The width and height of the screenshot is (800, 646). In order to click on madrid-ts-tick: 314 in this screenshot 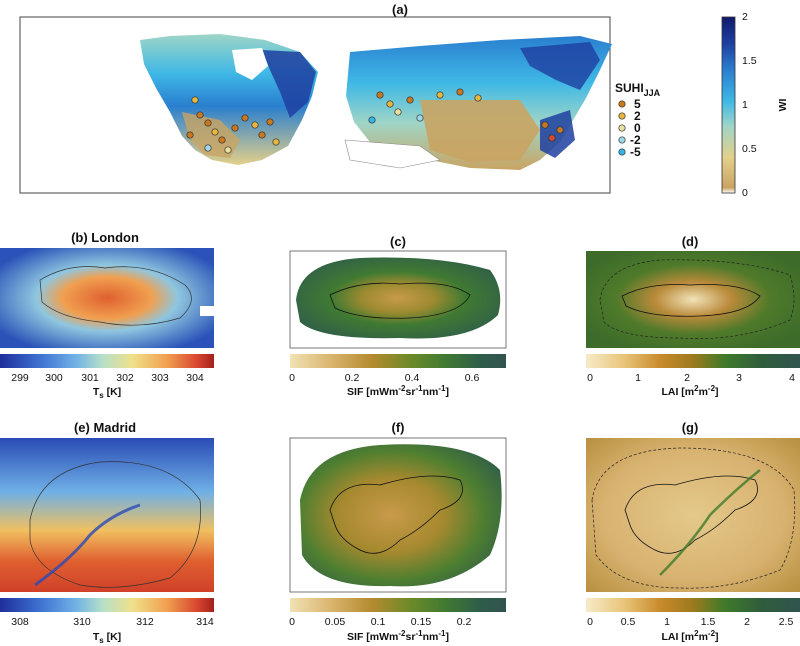, I will do `click(205, 622)`.